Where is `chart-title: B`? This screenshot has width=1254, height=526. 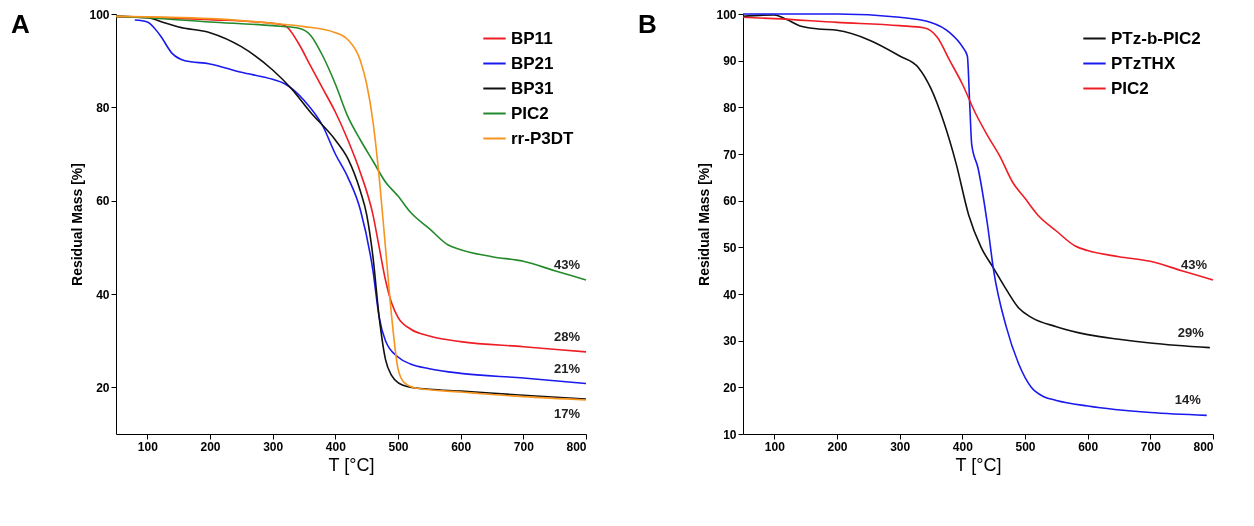
chart-title: B is located at coordinates (647, 24).